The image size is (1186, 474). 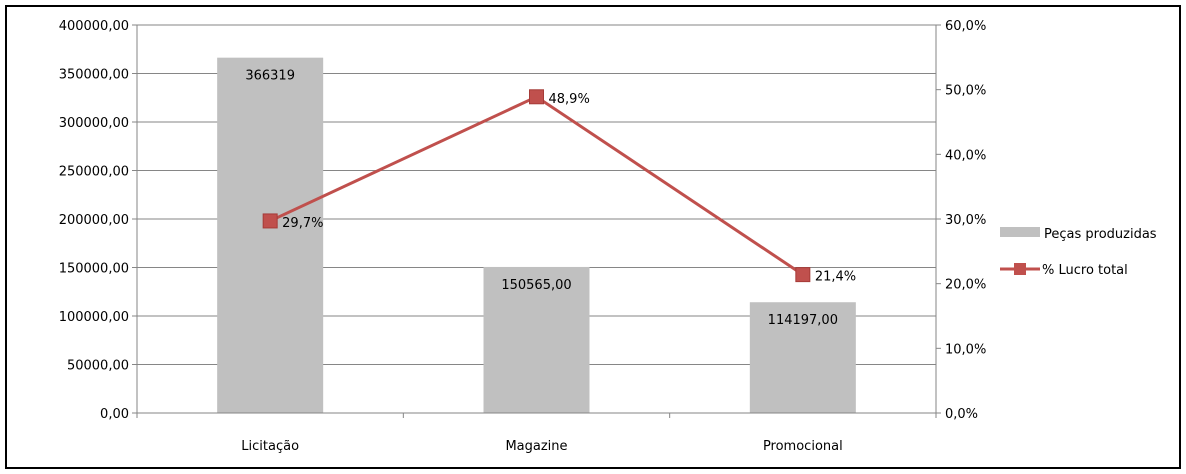 What do you see at coordinates (1085, 270) in the screenshot?
I see `legend-label-line: % Lucro total` at bounding box center [1085, 270].